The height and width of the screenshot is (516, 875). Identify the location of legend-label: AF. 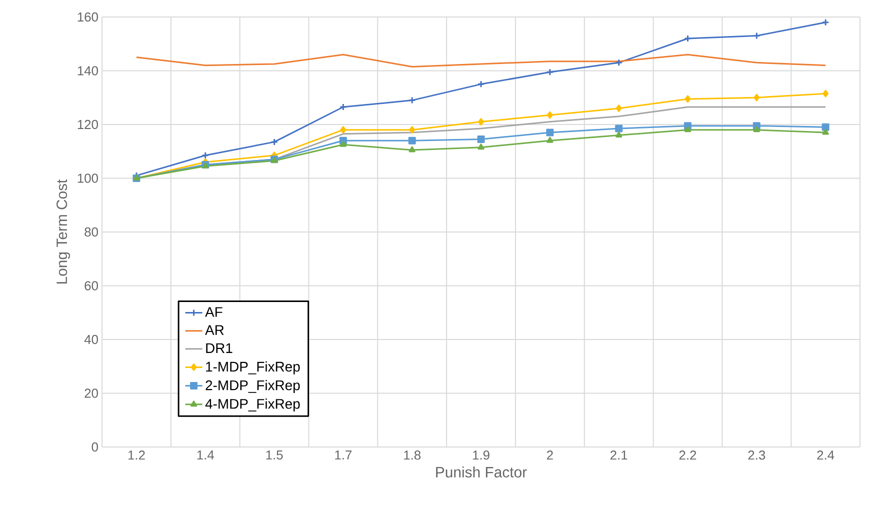
(213, 312).